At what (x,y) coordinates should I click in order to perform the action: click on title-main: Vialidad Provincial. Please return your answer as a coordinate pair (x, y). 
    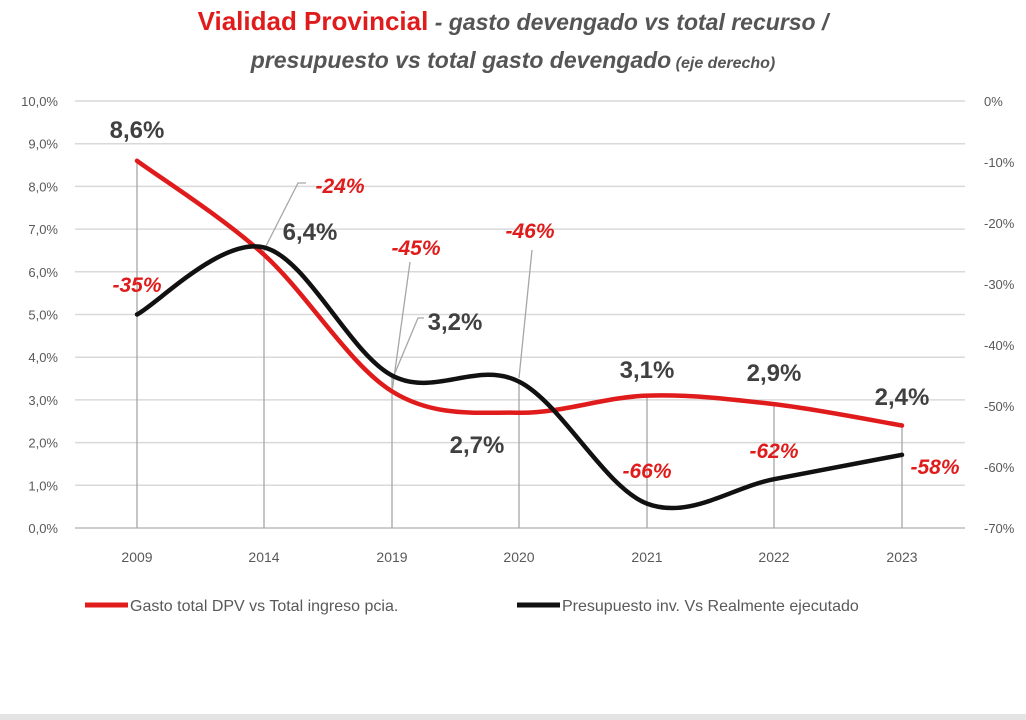
    Looking at the image, I should click on (313, 21).